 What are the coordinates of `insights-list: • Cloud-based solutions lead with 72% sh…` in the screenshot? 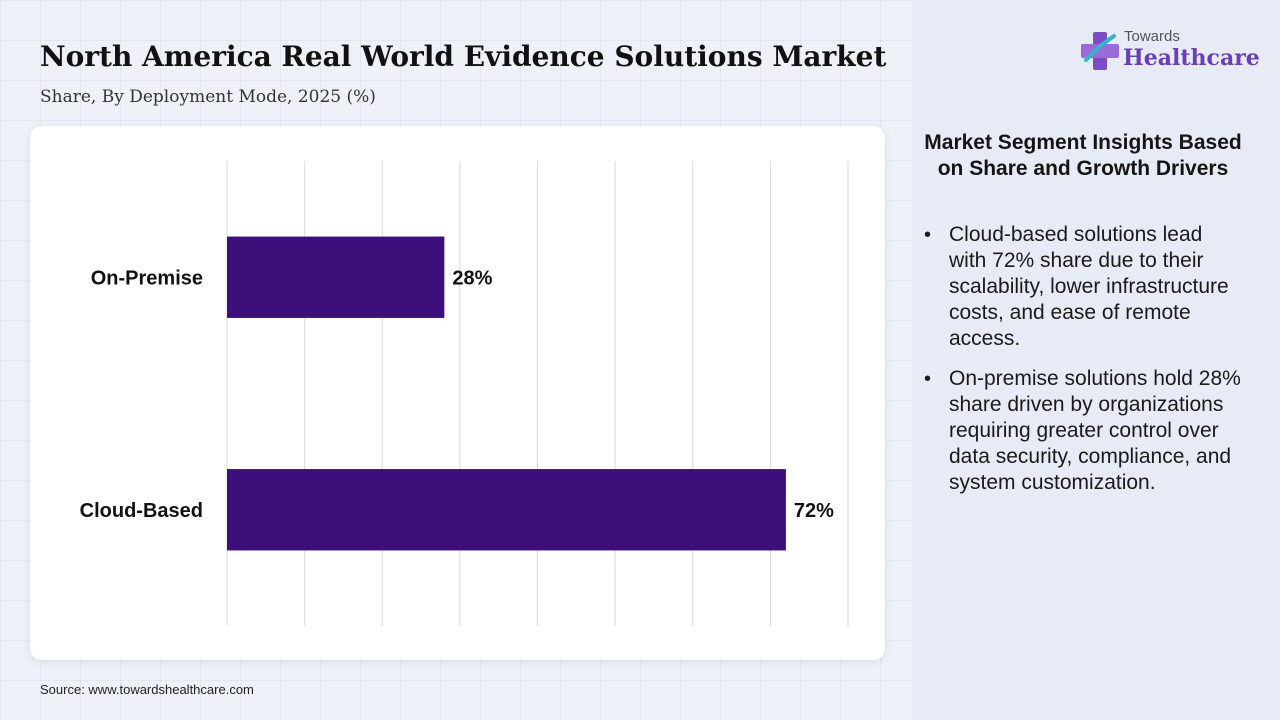 It's located at (1082, 366).